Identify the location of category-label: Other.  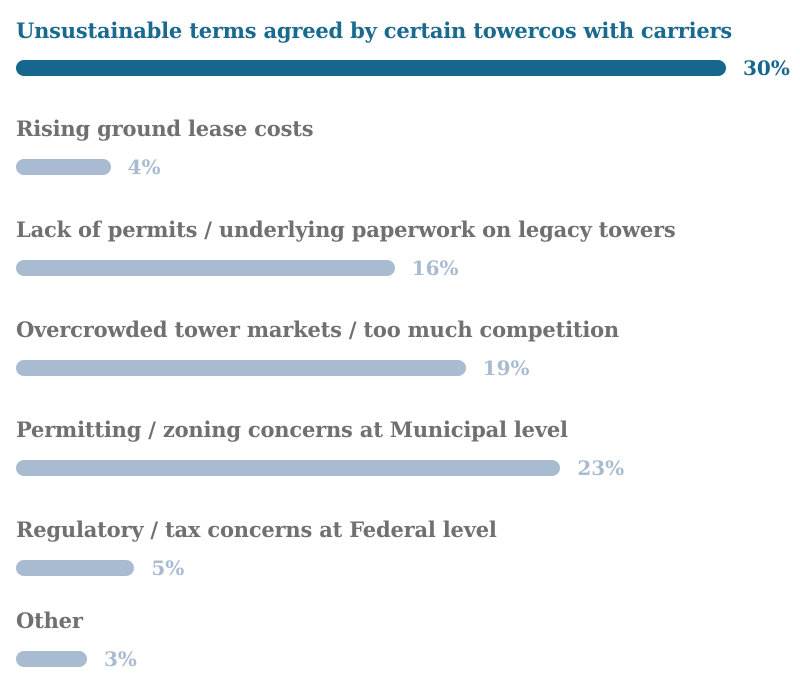
(49, 620).